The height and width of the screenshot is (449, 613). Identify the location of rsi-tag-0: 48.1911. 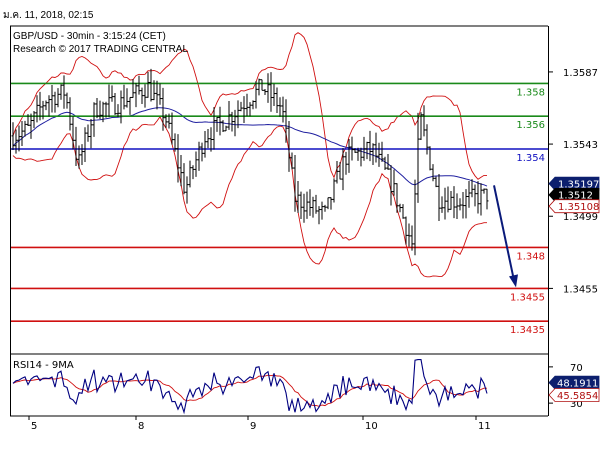
(574, 382).